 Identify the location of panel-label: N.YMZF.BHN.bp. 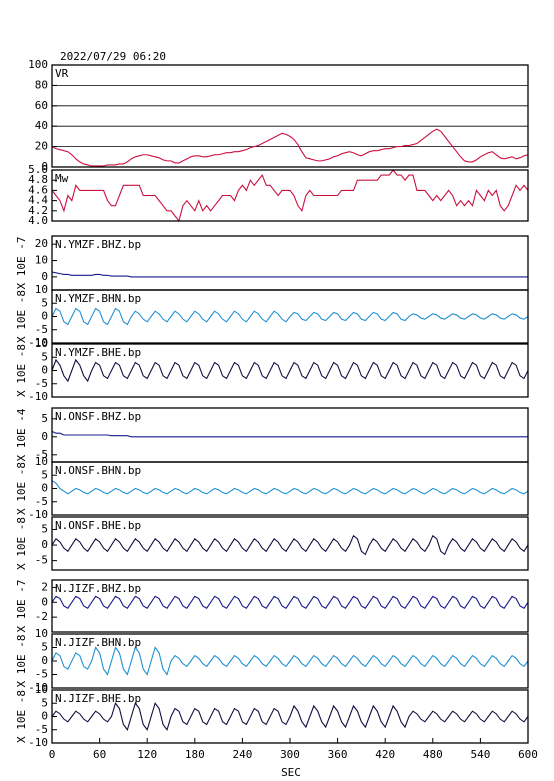
(98, 298).